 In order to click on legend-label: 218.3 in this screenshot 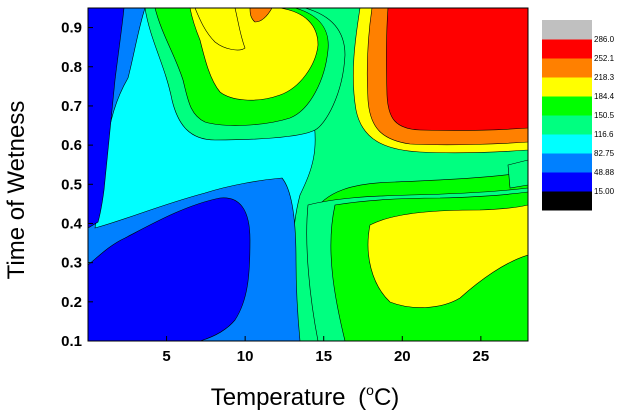, I will do `click(604, 77)`.